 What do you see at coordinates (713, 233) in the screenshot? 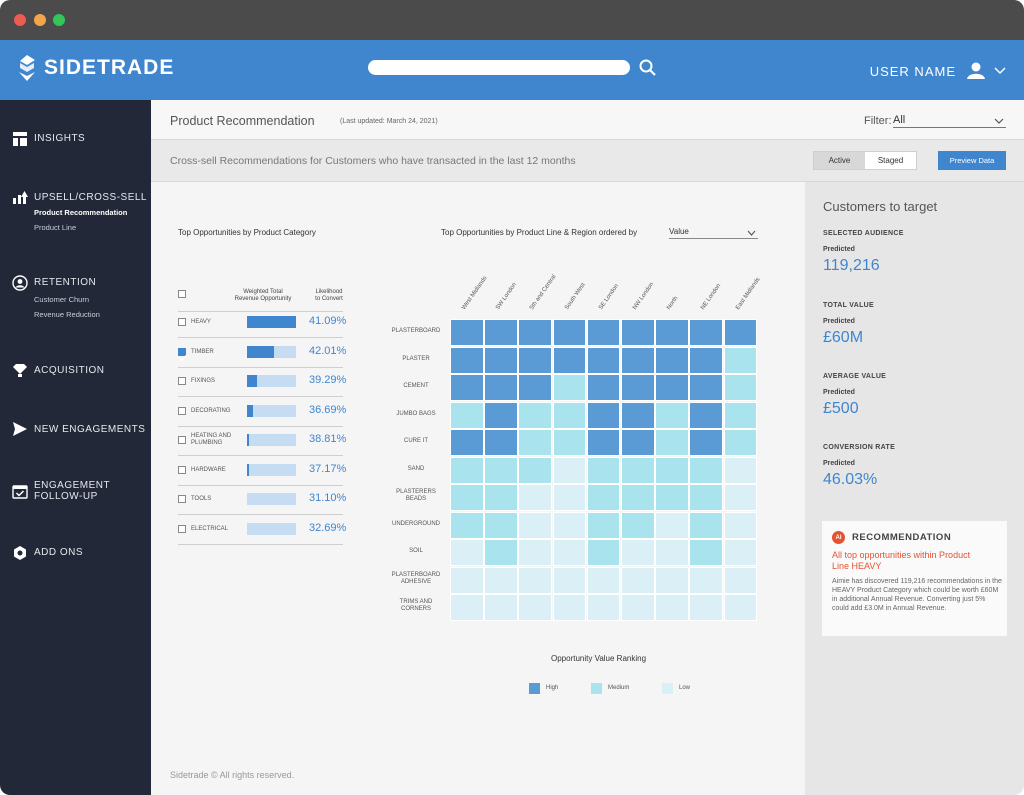
I see `order-by-dropdown: Value` at bounding box center [713, 233].